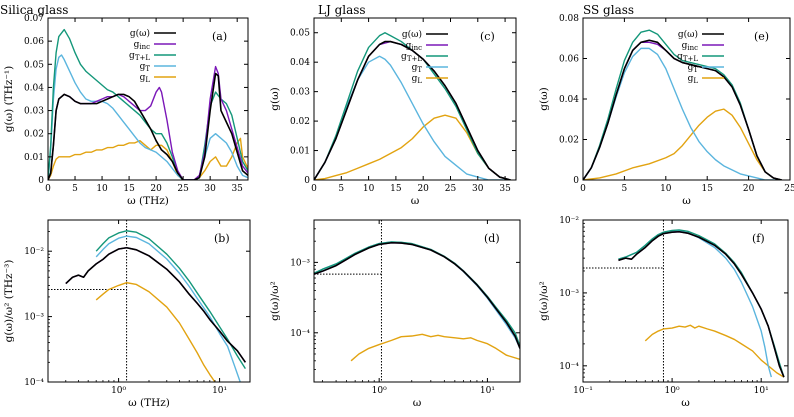 The image size is (794, 417). I want to click on panel-f-label: (f), so click(758, 238).